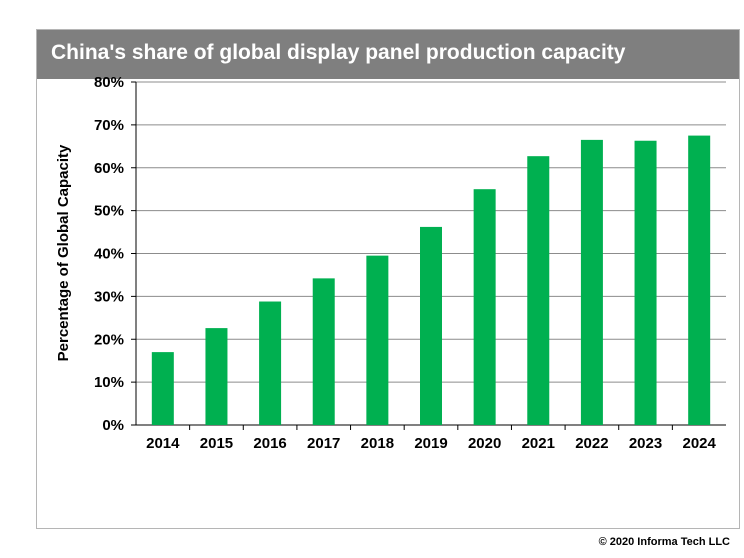 The width and height of the screenshot is (744, 558). Describe the element at coordinates (323, 443) in the screenshot. I see `x-tick-label: 2017` at that location.